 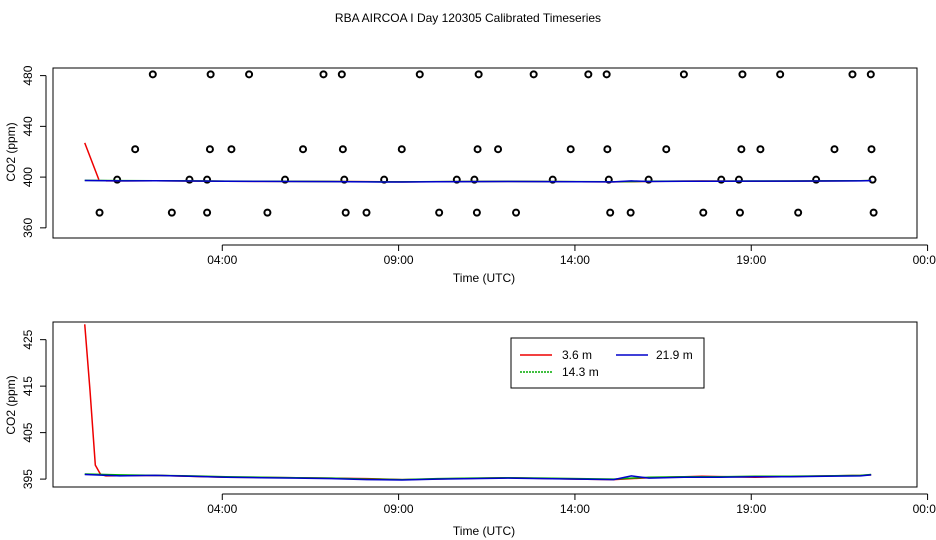 I want to click on series-line-21-9-m, so click(x=478, y=477).